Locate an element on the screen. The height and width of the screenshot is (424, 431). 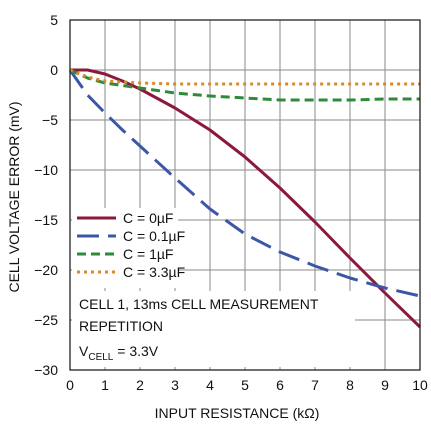
x-tick-label: 8 is located at coordinates (350, 385).